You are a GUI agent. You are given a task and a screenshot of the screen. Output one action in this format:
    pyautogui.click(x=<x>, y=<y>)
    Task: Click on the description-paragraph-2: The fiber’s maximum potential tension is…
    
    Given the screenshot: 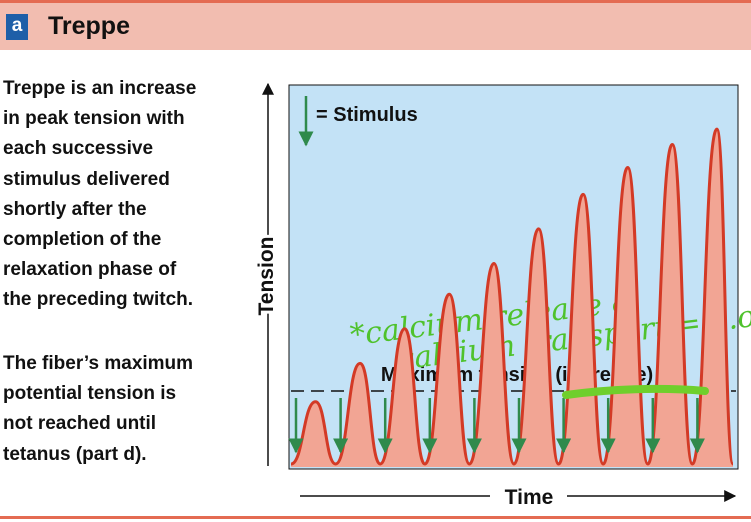 What is the action you would take?
    pyautogui.click(x=98, y=409)
    